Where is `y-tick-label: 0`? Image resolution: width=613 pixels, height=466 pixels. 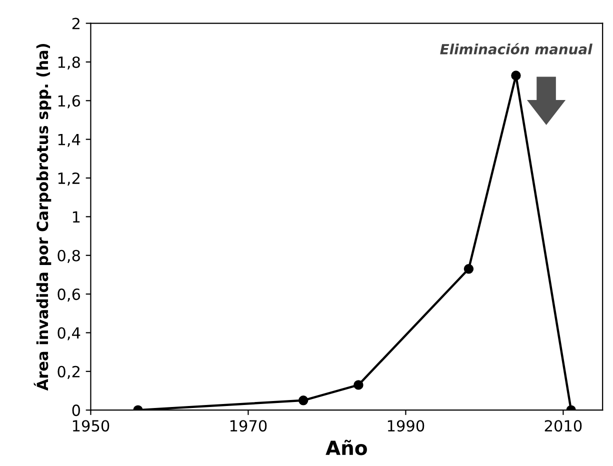
y-tick-label: 0 is located at coordinates (76, 410).